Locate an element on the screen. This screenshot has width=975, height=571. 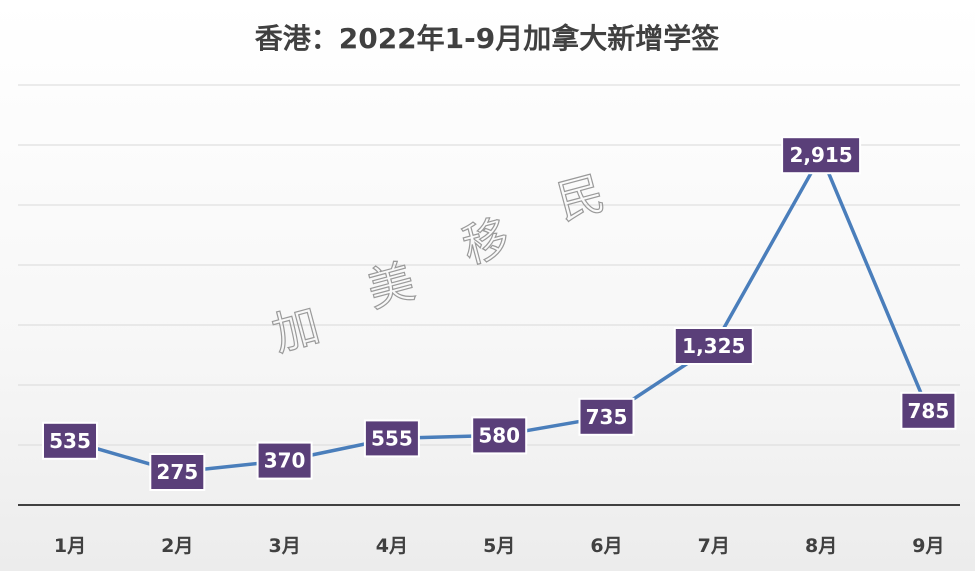
data-label: 580 is located at coordinates (499, 435).